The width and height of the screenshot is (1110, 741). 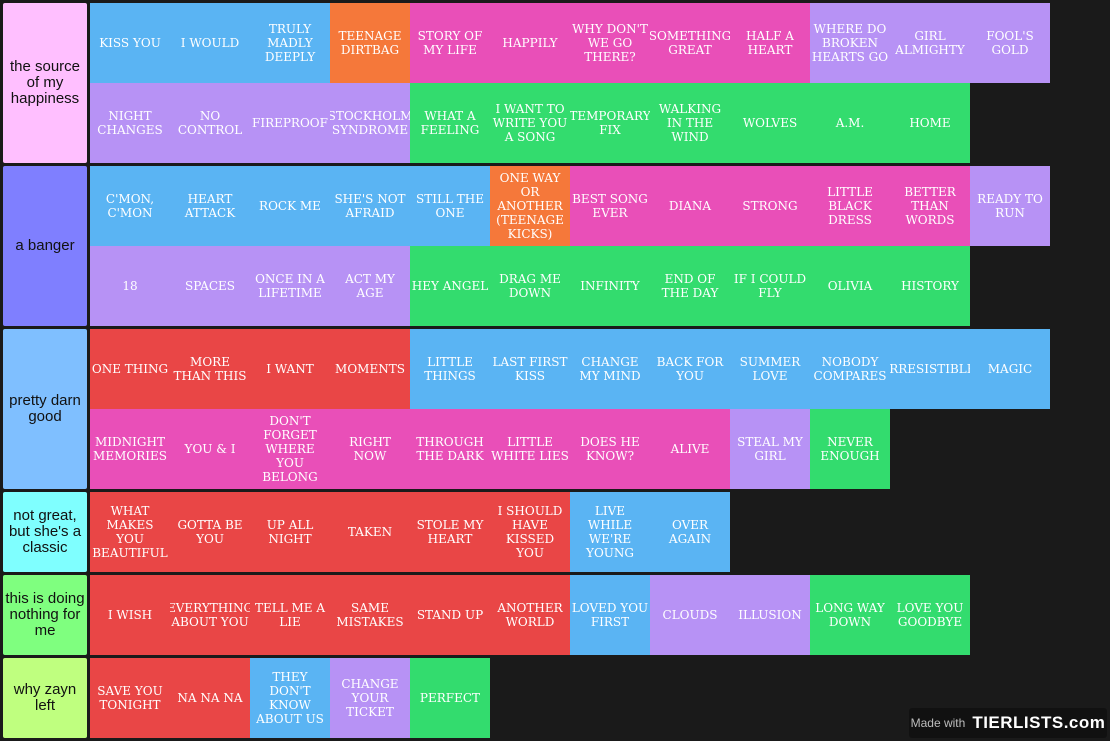 What do you see at coordinates (290, 532) in the screenshot?
I see `song-tile: UP ALL NIGHT` at bounding box center [290, 532].